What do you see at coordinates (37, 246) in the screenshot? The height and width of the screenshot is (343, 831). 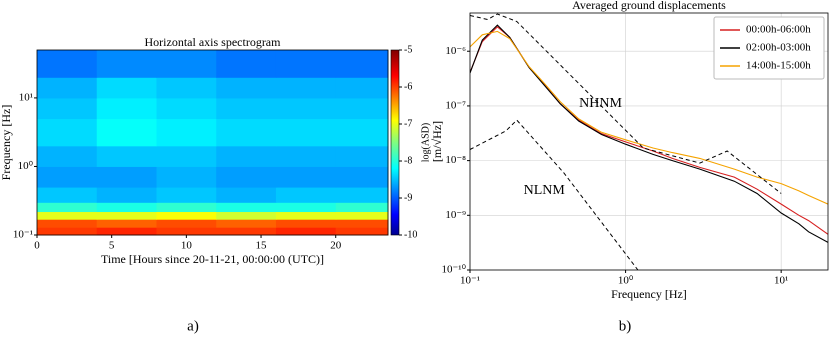 I see `x-tick-label: 0` at bounding box center [37, 246].